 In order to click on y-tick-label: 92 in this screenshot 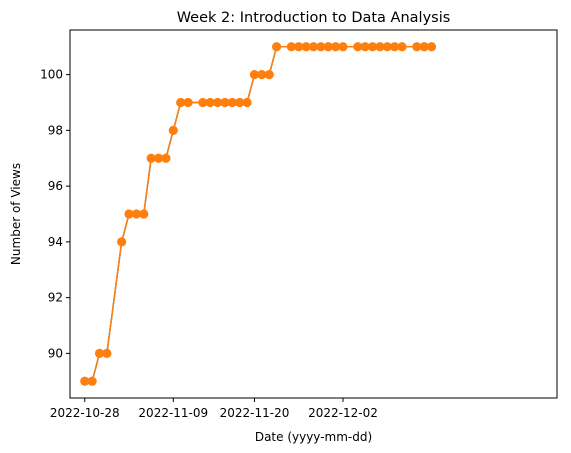, I will do `click(55, 298)`.